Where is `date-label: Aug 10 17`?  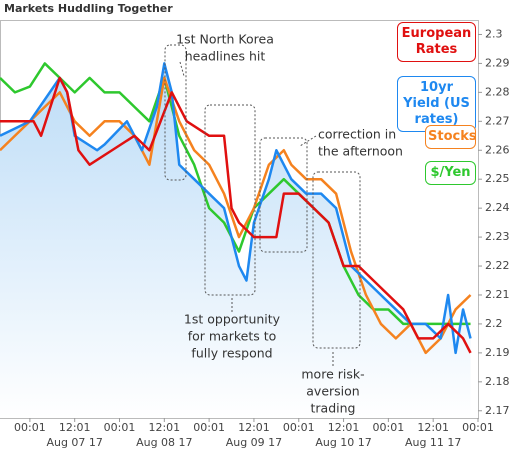 date-label: Aug 10 17 is located at coordinates (343, 442).